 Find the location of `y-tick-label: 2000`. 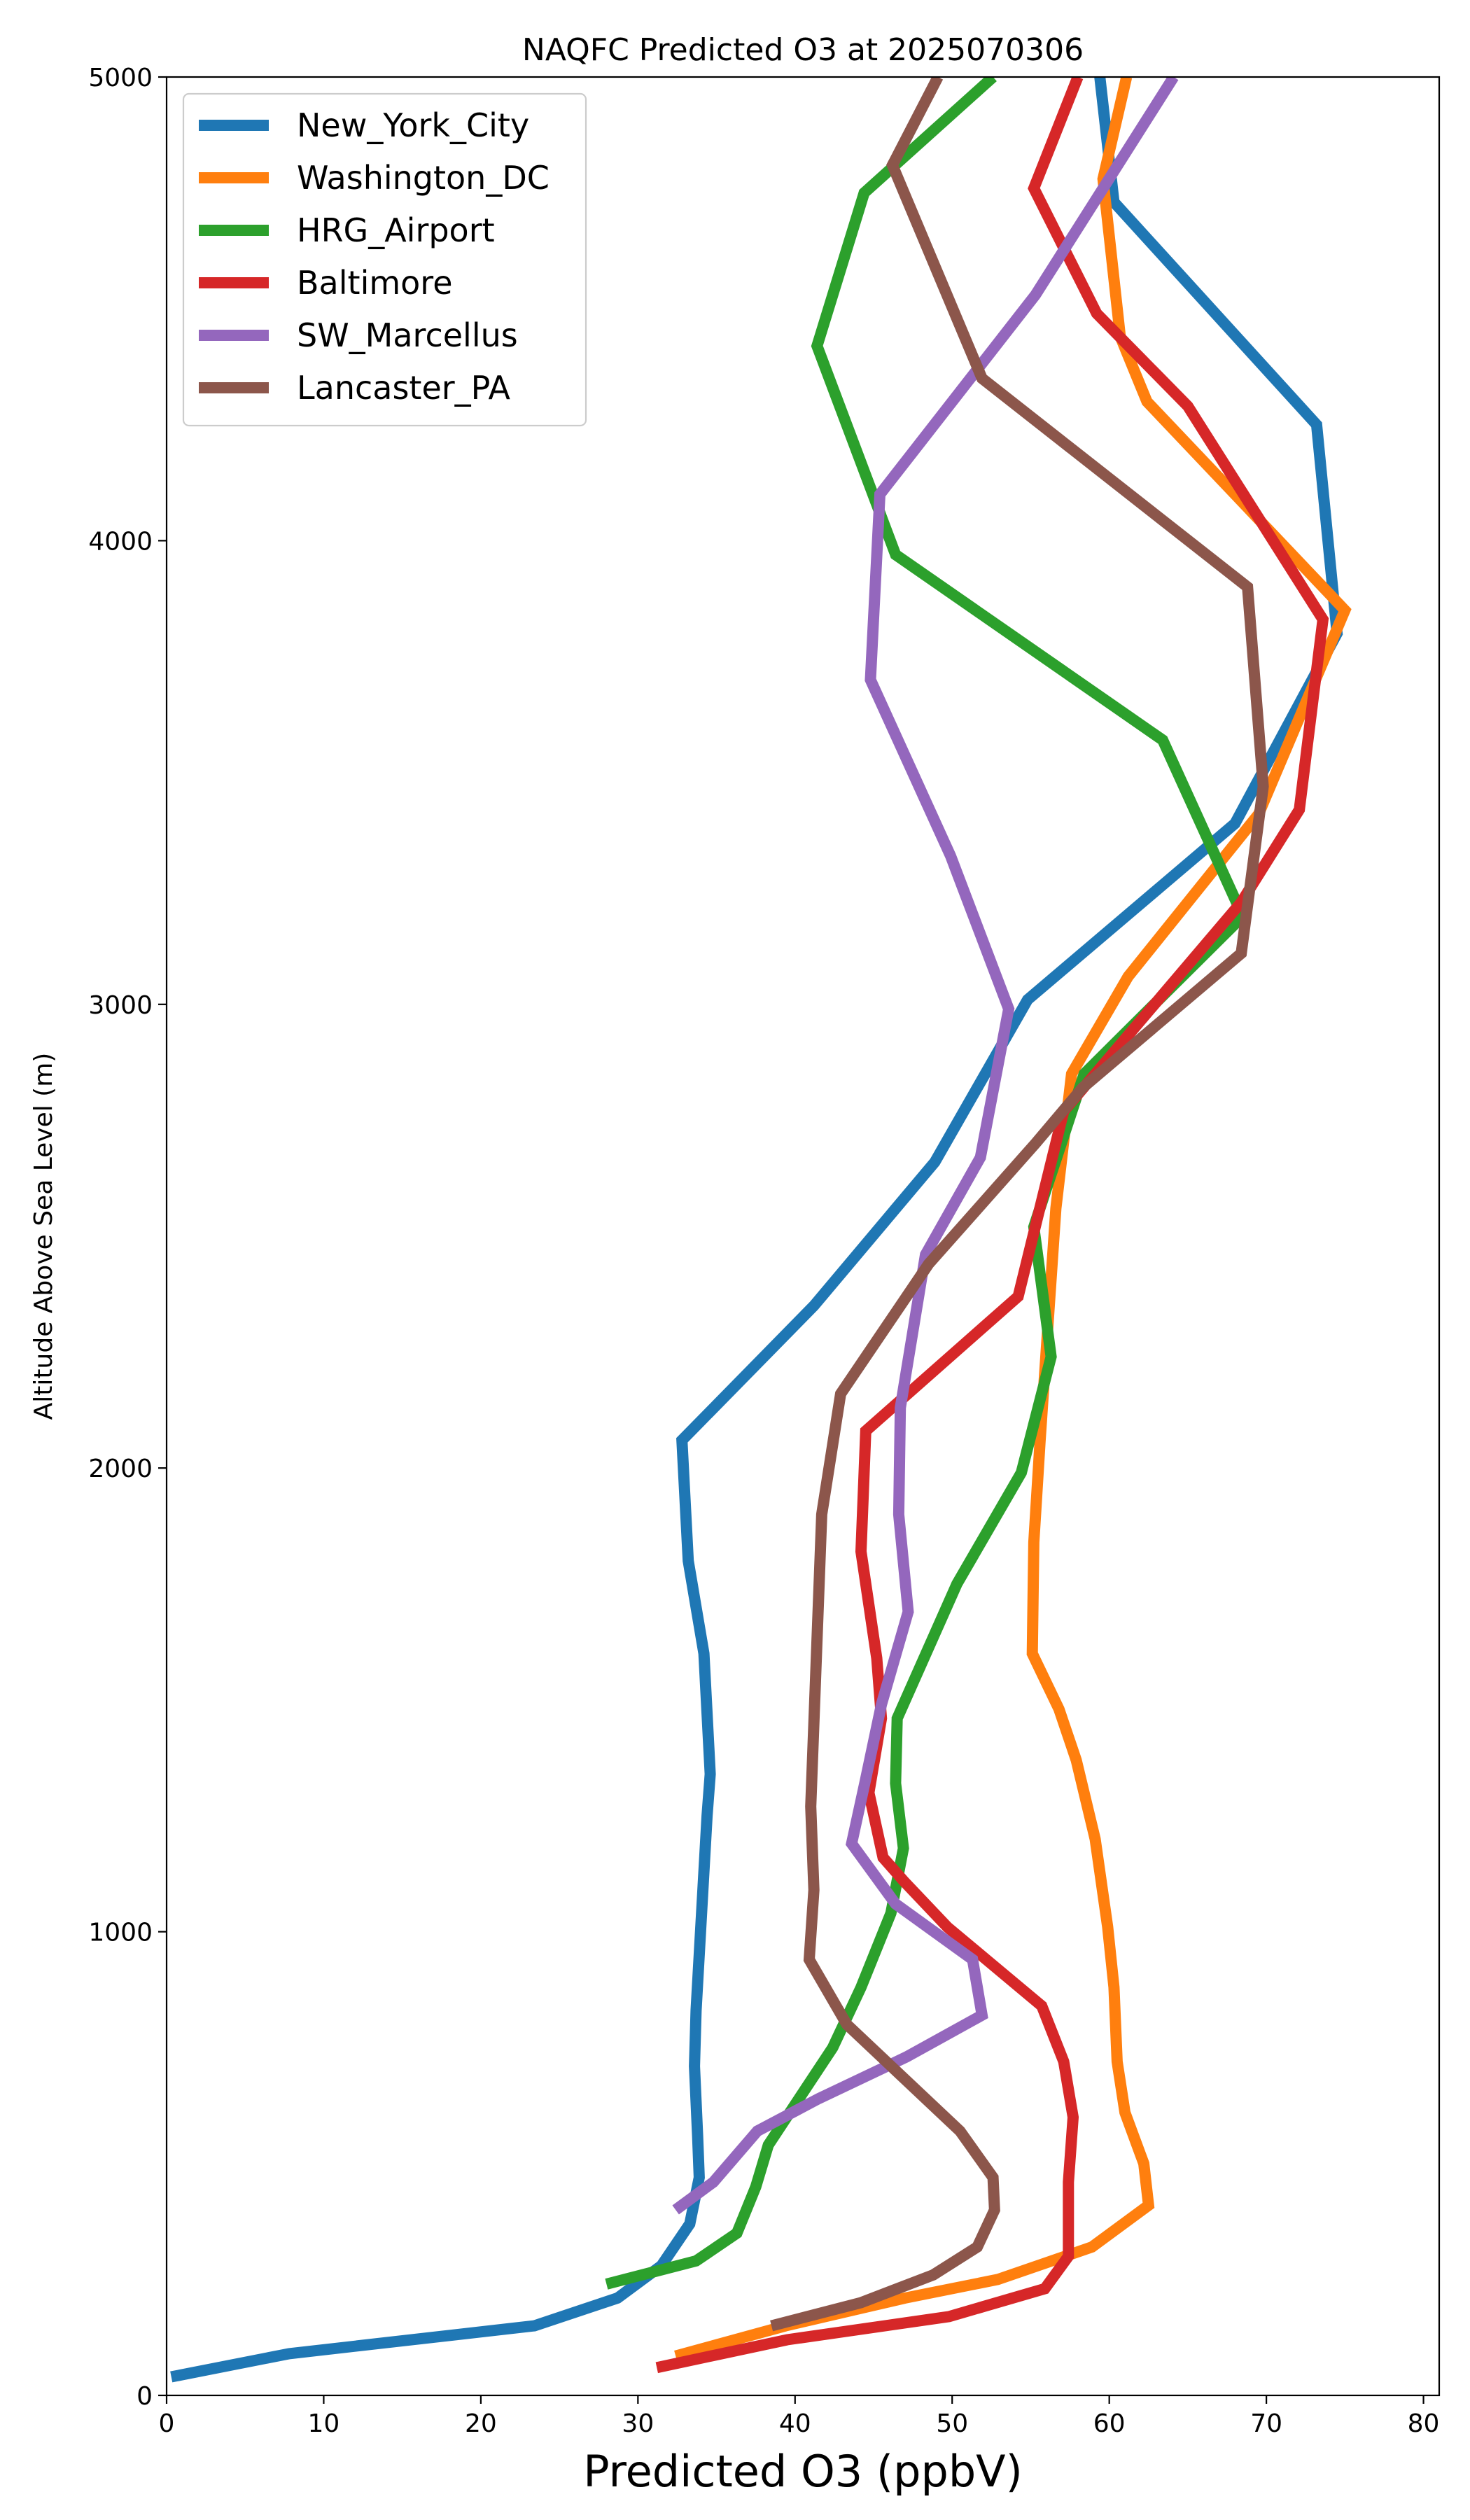

y-tick-label: 2000 is located at coordinates (120, 1469).